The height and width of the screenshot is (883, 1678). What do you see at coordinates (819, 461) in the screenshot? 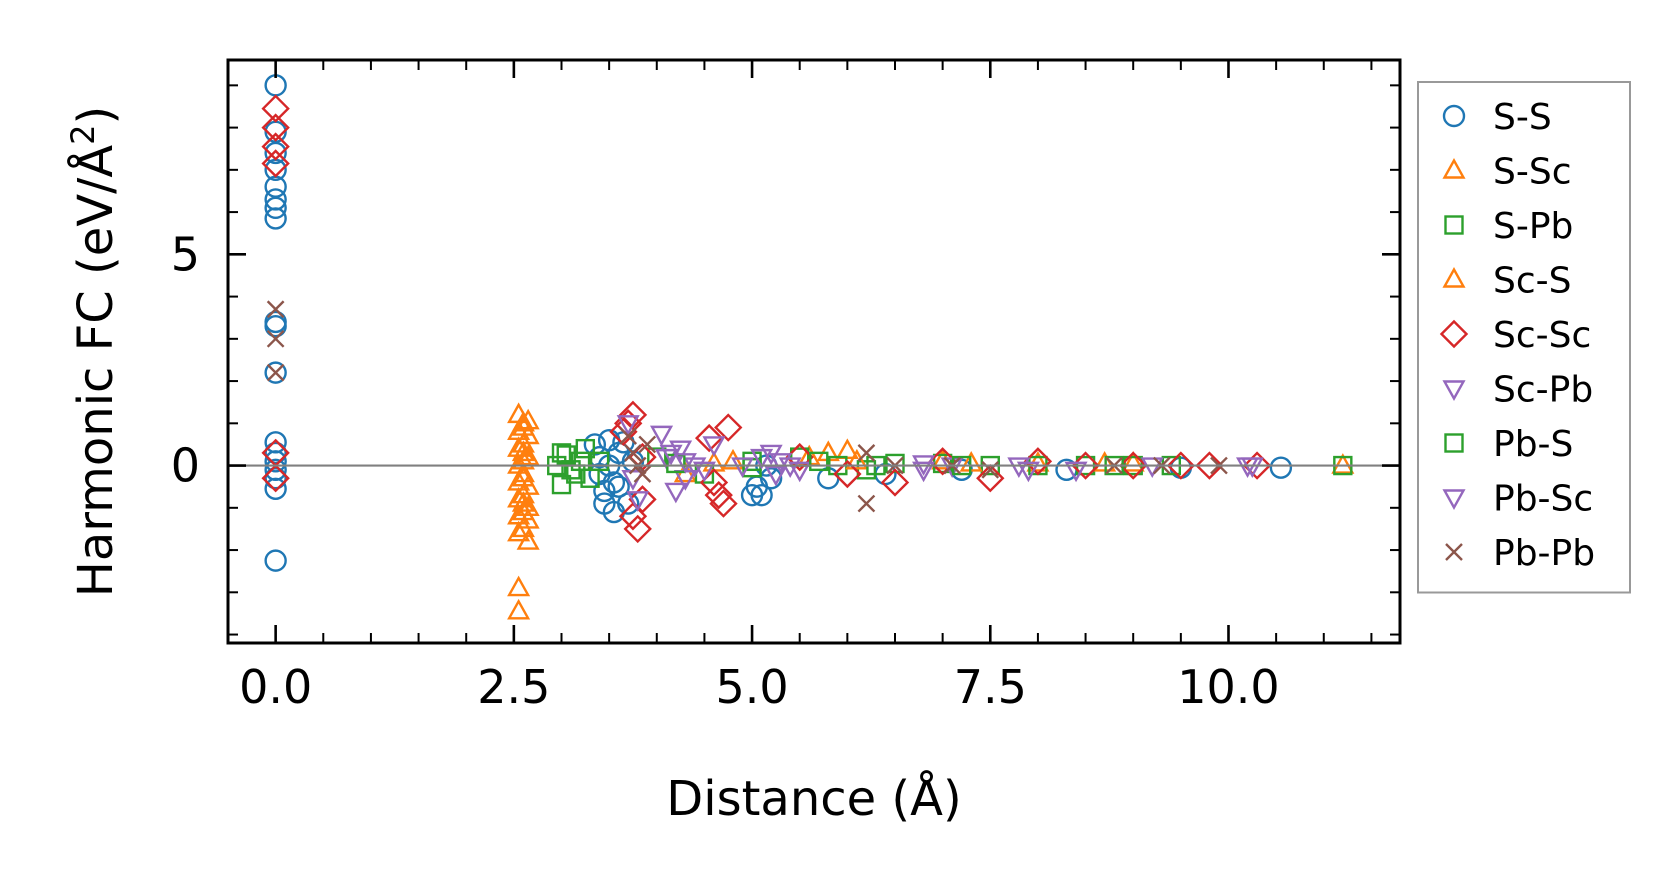
I see `data-point-pb-s` at bounding box center [819, 461].